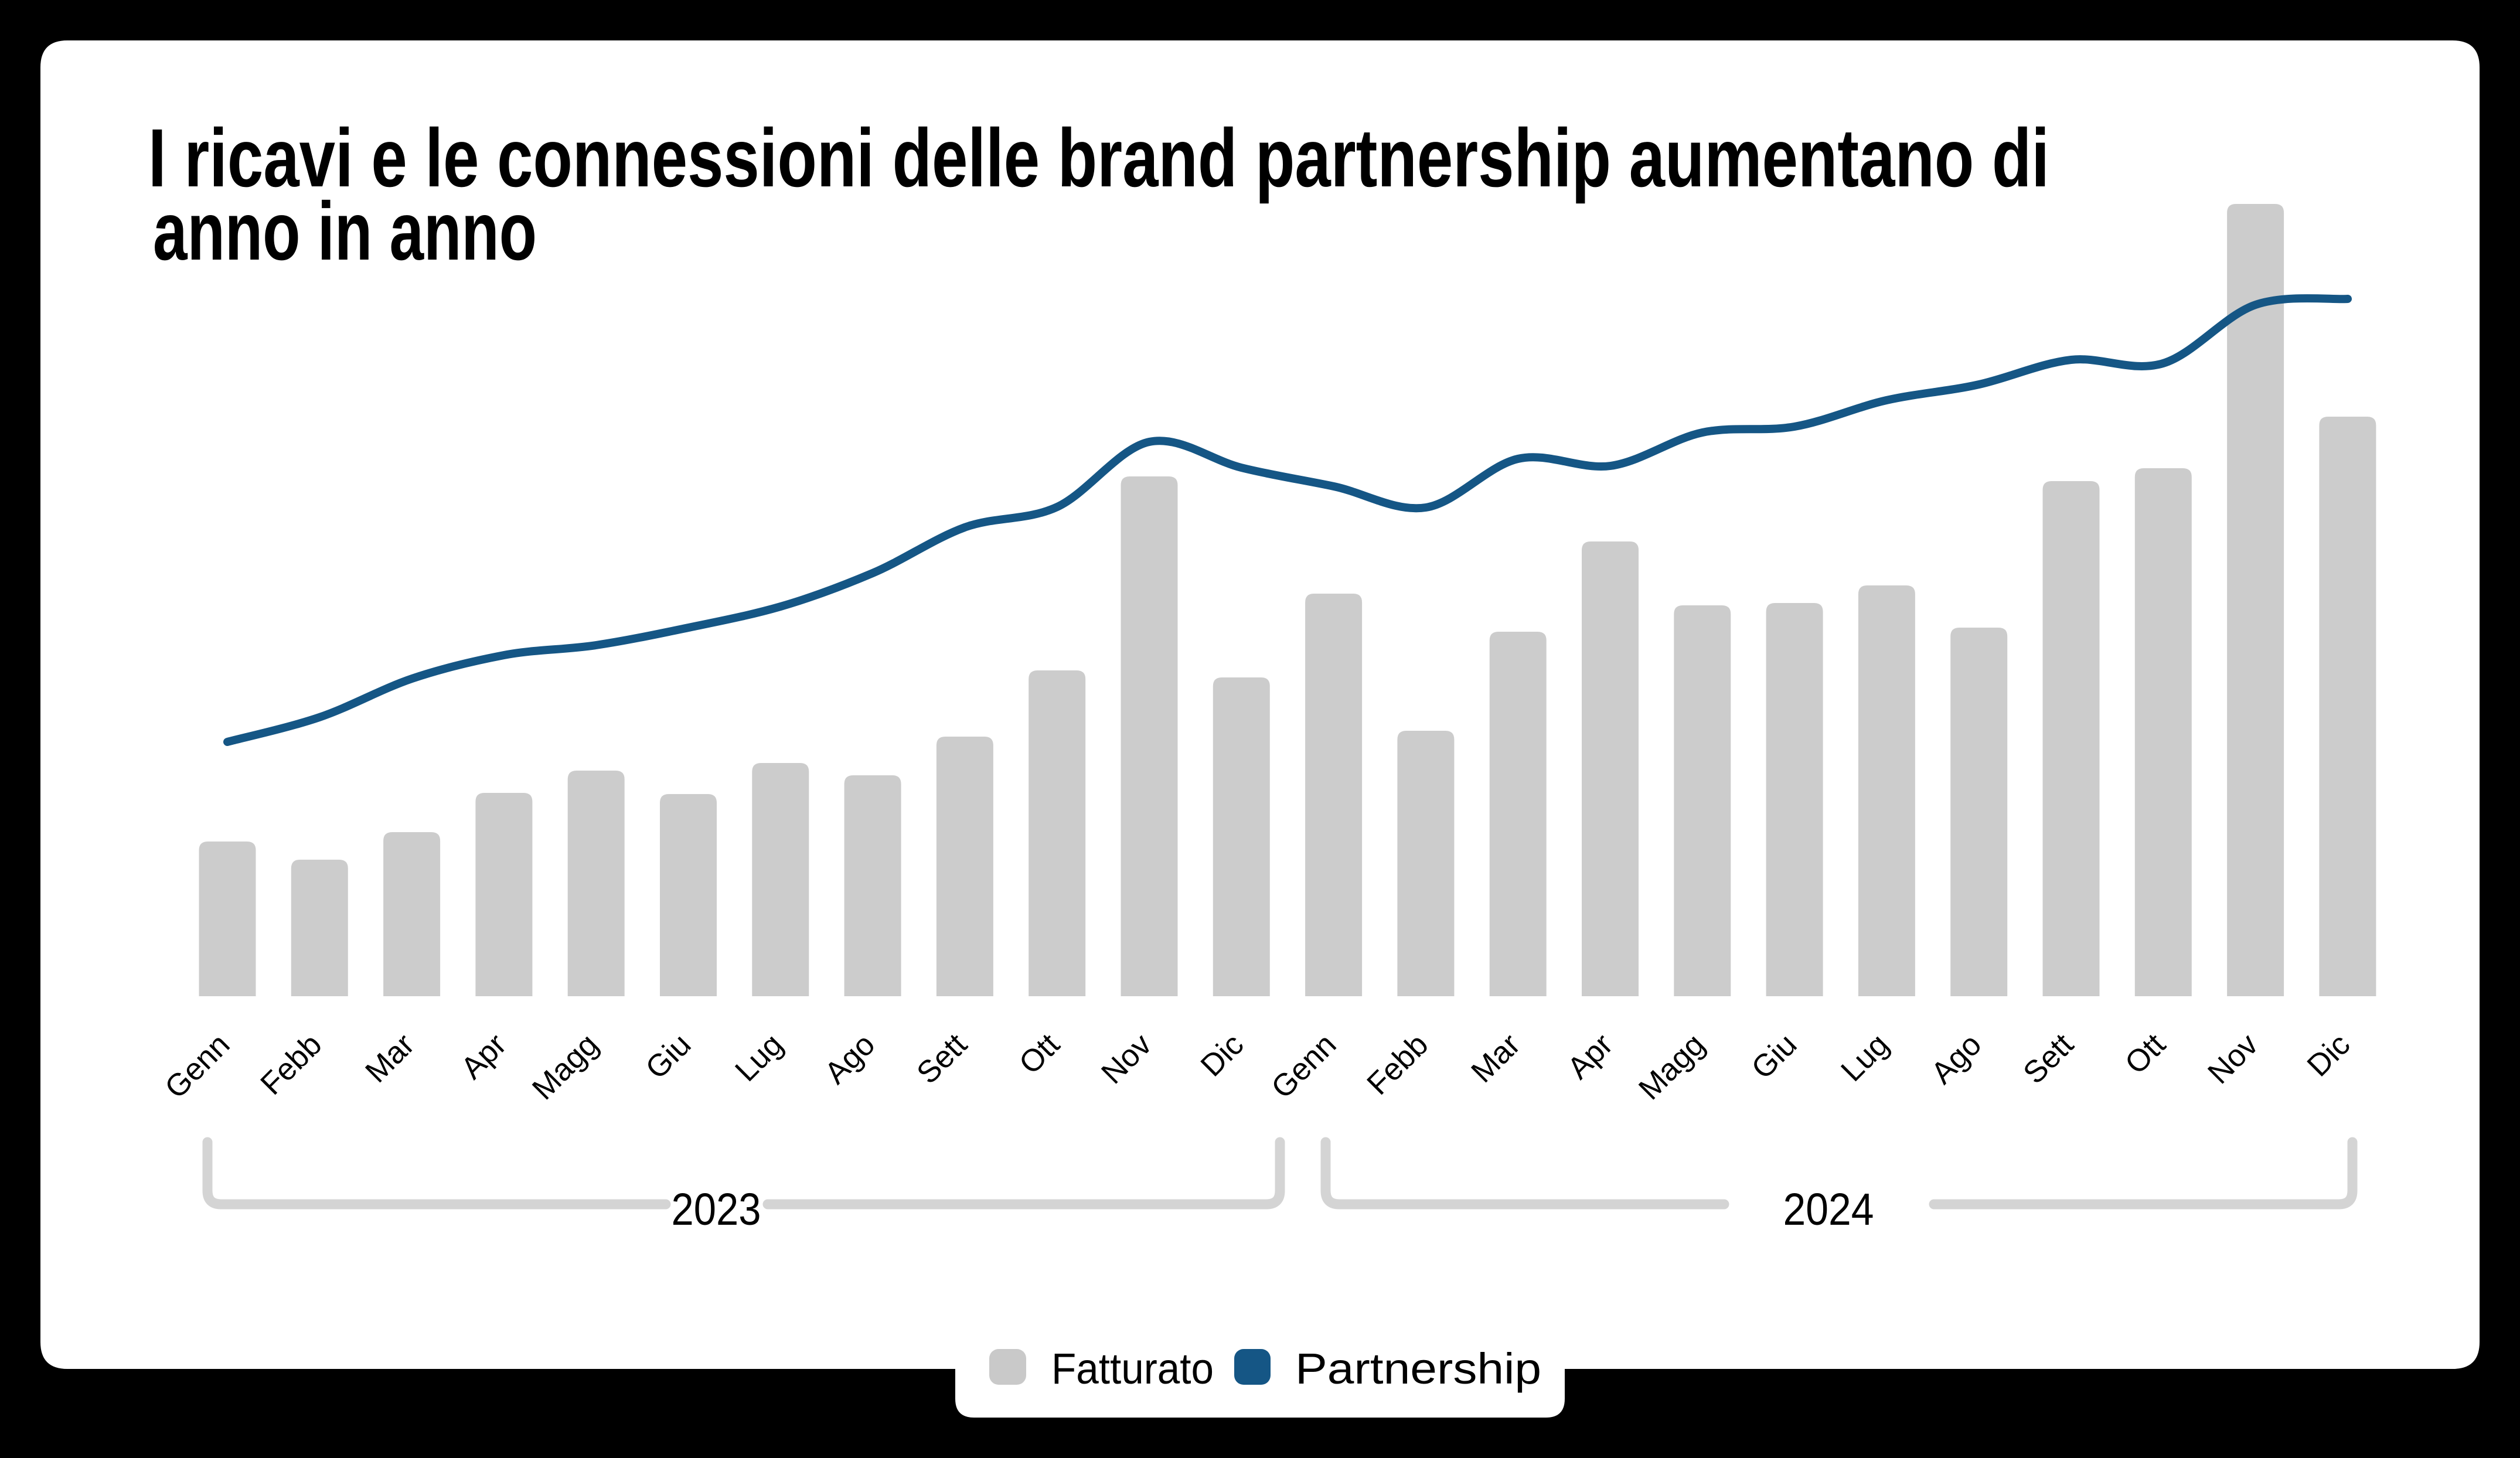  I want to click on svg-text: 2023, so click(716, 1209).